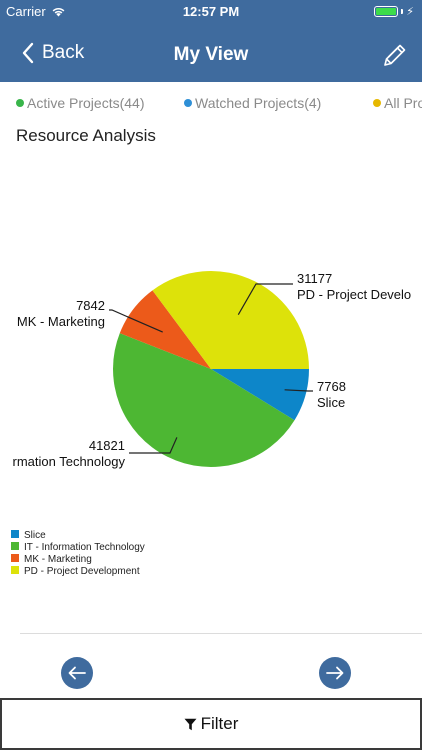 The image size is (422, 750). Describe the element at coordinates (190, 724) in the screenshot. I see `filter-icon` at that location.